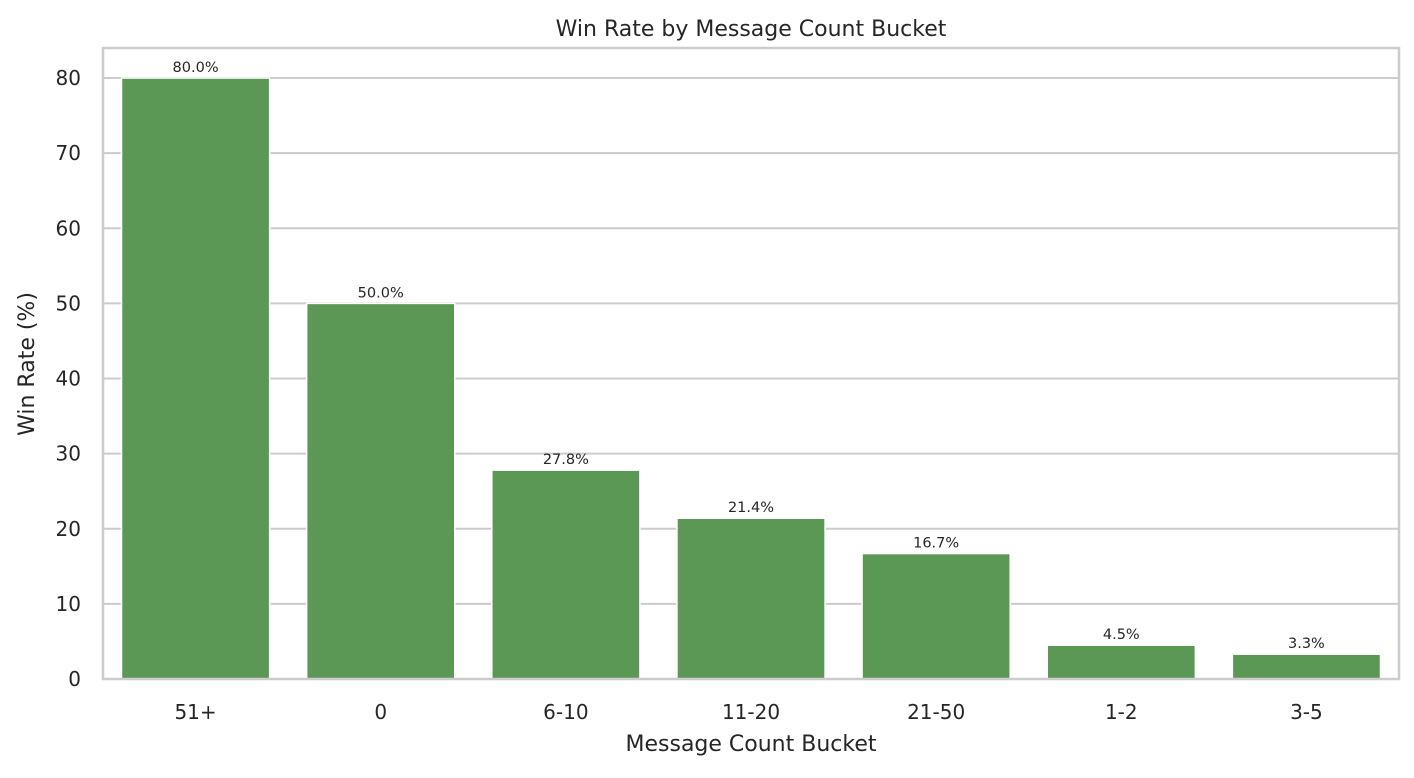 The image size is (1414, 778). I want to click on x-tick-label: 0, so click(380, 712).